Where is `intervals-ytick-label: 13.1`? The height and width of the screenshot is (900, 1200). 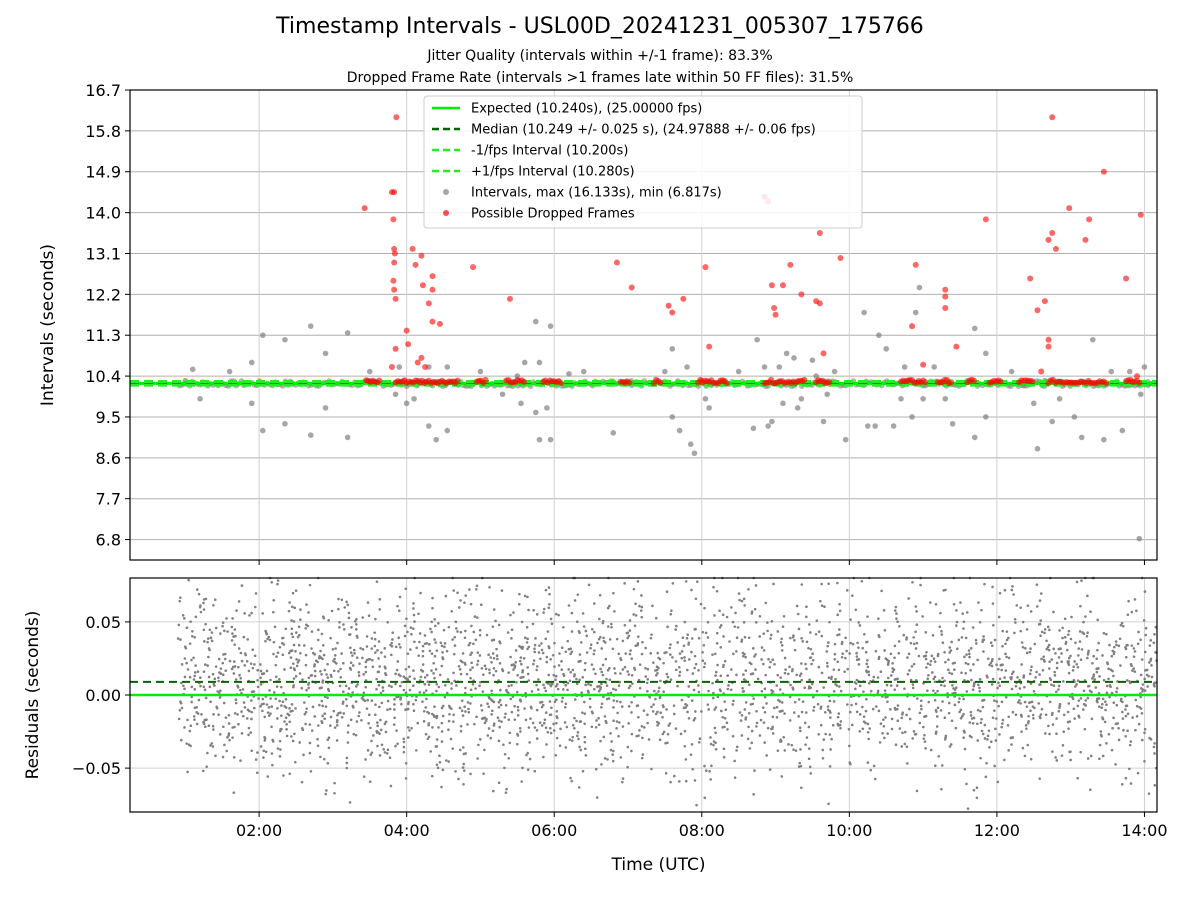
intervals-ytick-label: 13.1 is located at coordinates (103, 253).